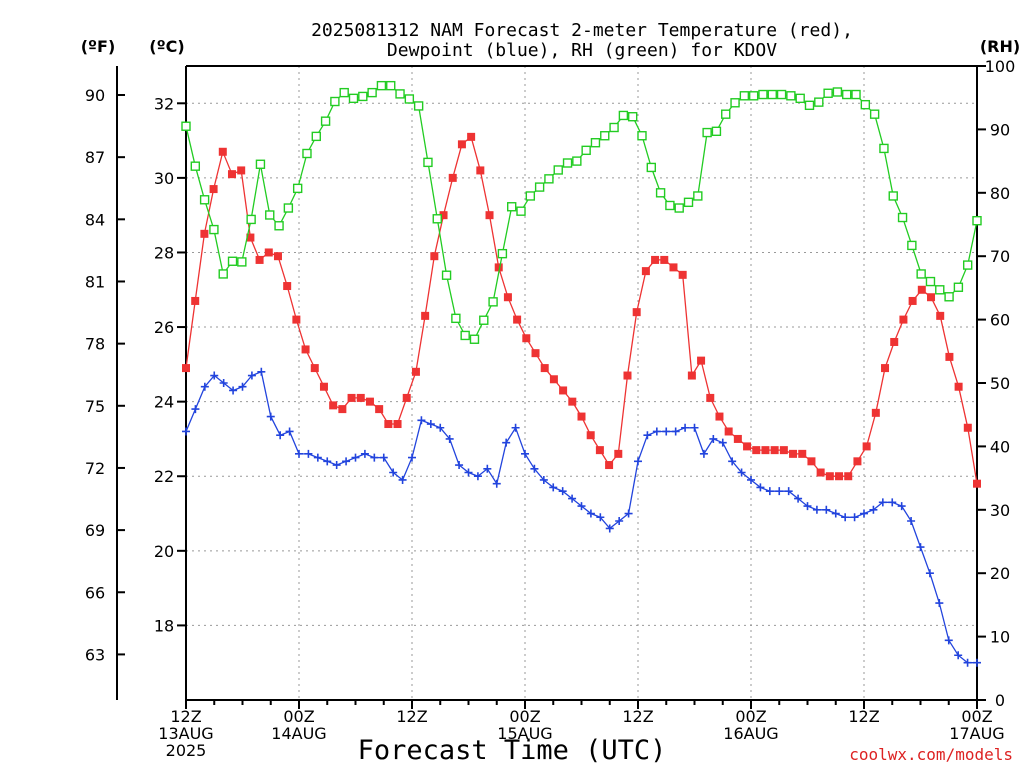 This screenshot has height=768, width=1024. I want to click on celsius-axis-unit: (ºC), so click(166, 46).